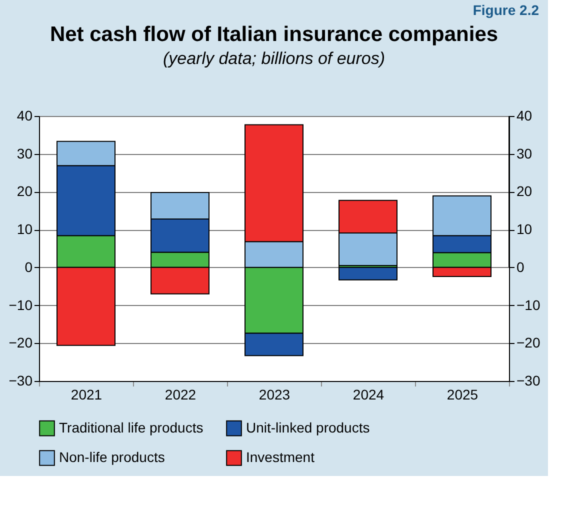 Image resolution: width=580 pixels, height=512 pixels. I want to click on x-tick-label: 2021, so click(86, 394).